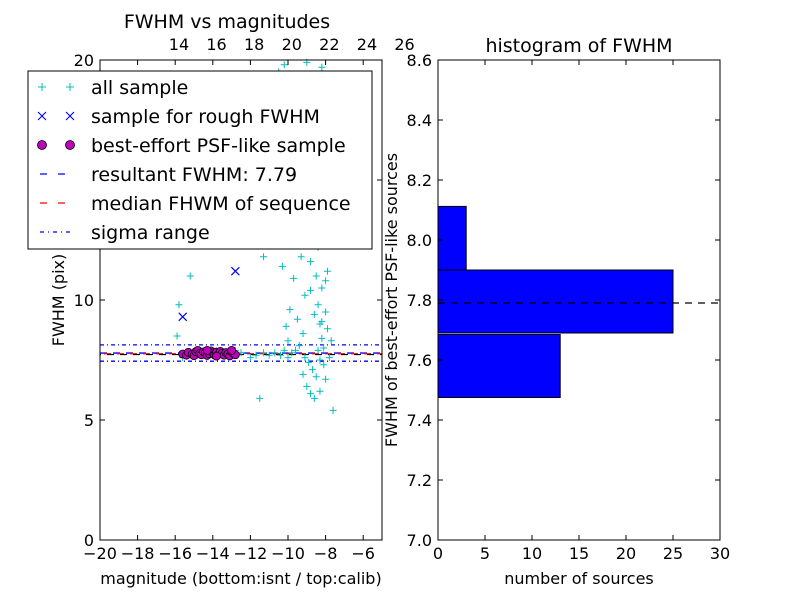 This screenshot has width=800, height=600. Describe the element at coordinates (326, 553) in the screenshot. I see `x-tick-label: −8` at that location.